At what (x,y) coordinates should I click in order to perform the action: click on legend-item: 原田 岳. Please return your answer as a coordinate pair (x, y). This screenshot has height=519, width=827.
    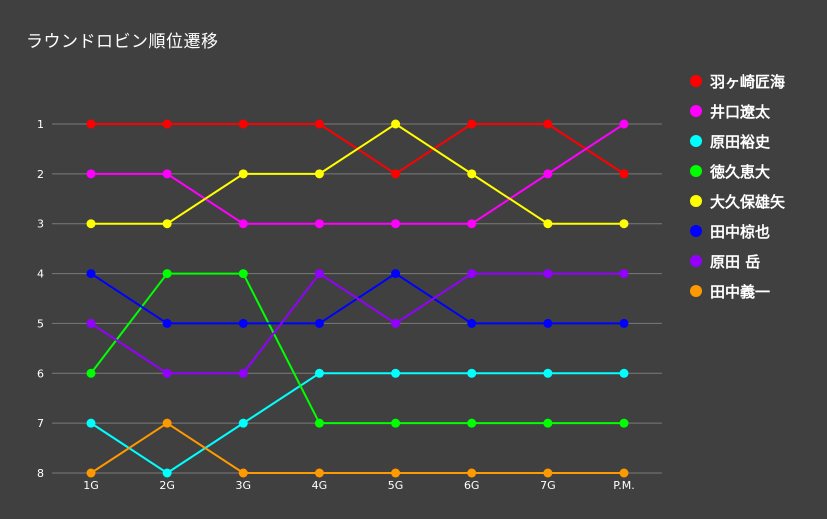
    Looking at the image, I should click on (737, 261).